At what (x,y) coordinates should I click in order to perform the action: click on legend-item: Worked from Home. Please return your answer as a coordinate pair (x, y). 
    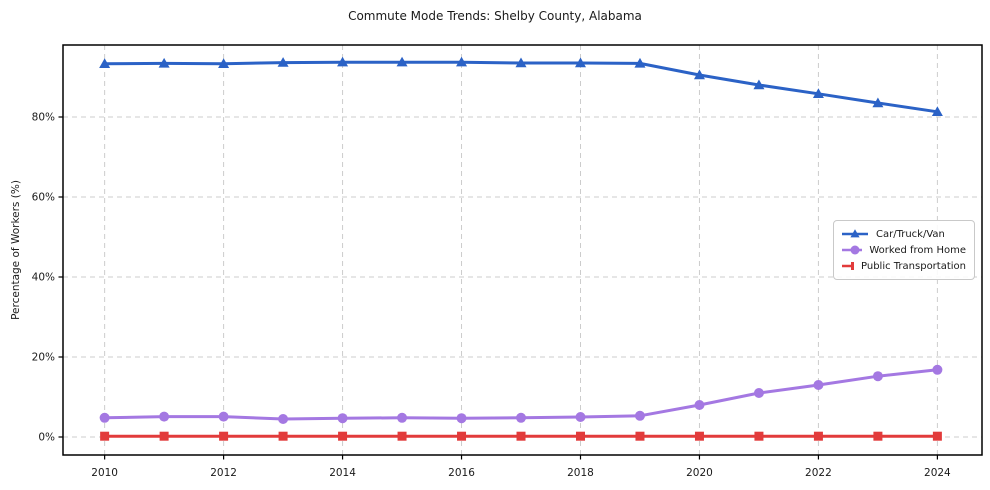
    Looking at the image, I should click on (903, 250).